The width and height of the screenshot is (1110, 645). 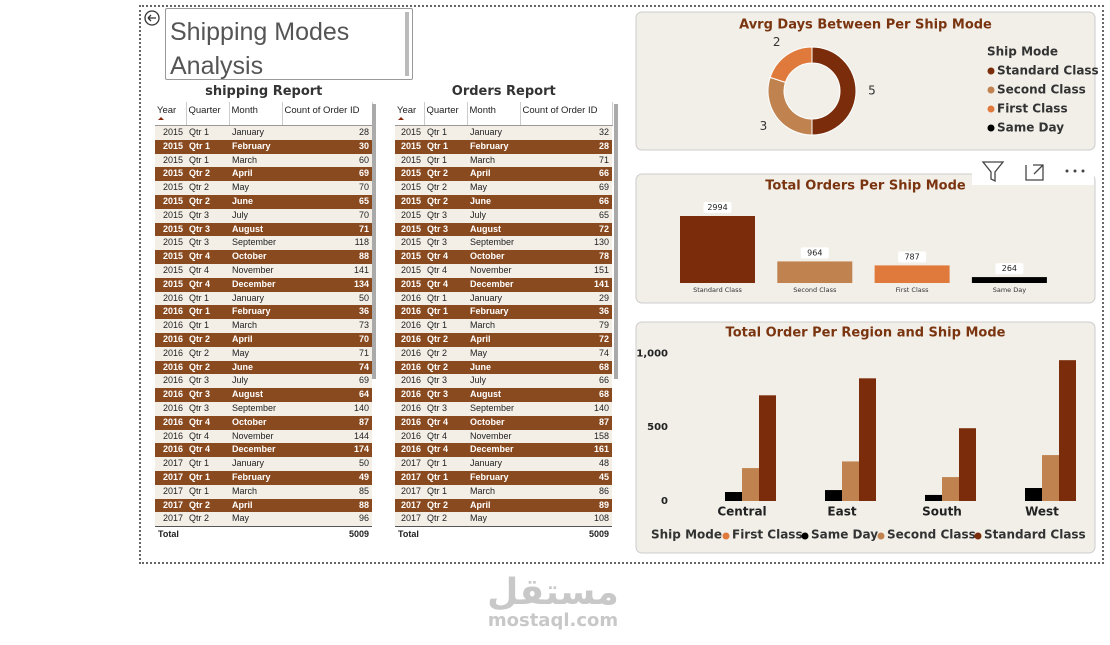 What do you see at coordinates (566, 326) in the screenshot?
I see `cell: 79` at bounding box center [566, 326].